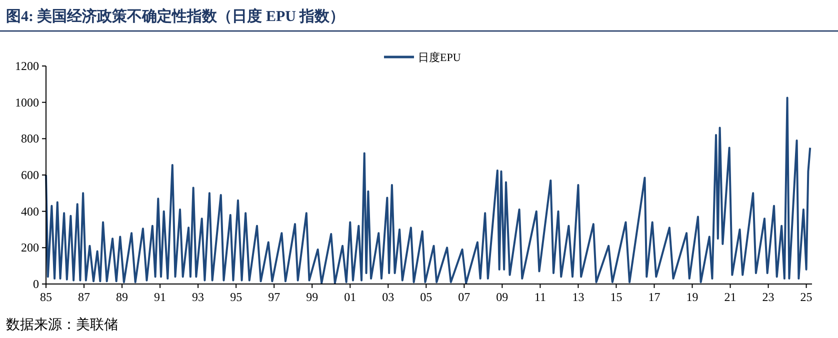 This screenshot has width=838, height=338. What do you see at coordinates (160, 297) in the screenshot?
I see `x-tick-label: 91` at bounding box center [160, 297].